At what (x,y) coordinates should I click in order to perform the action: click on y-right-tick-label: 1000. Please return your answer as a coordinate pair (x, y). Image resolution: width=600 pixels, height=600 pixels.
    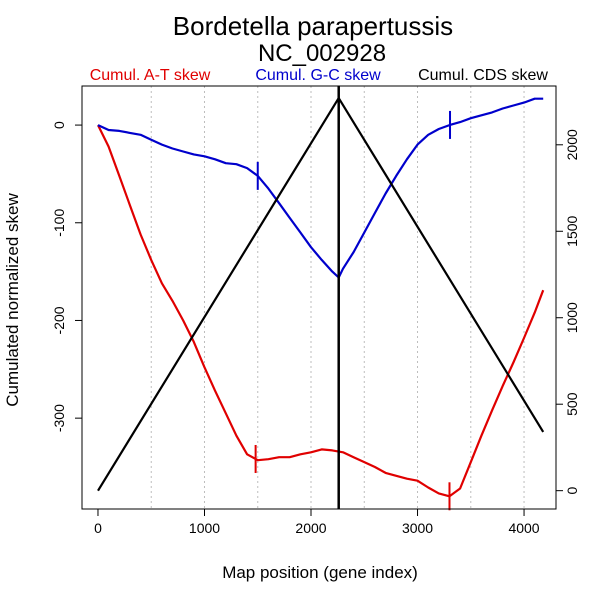
    Looking at the image, I should click on (572, 317).